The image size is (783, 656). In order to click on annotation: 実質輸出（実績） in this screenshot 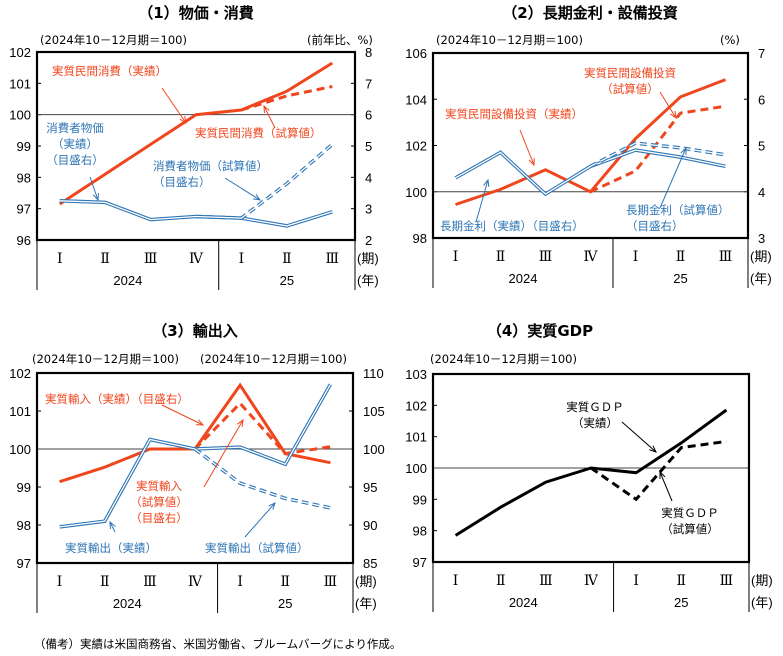, I will do `click(111, 537)`.